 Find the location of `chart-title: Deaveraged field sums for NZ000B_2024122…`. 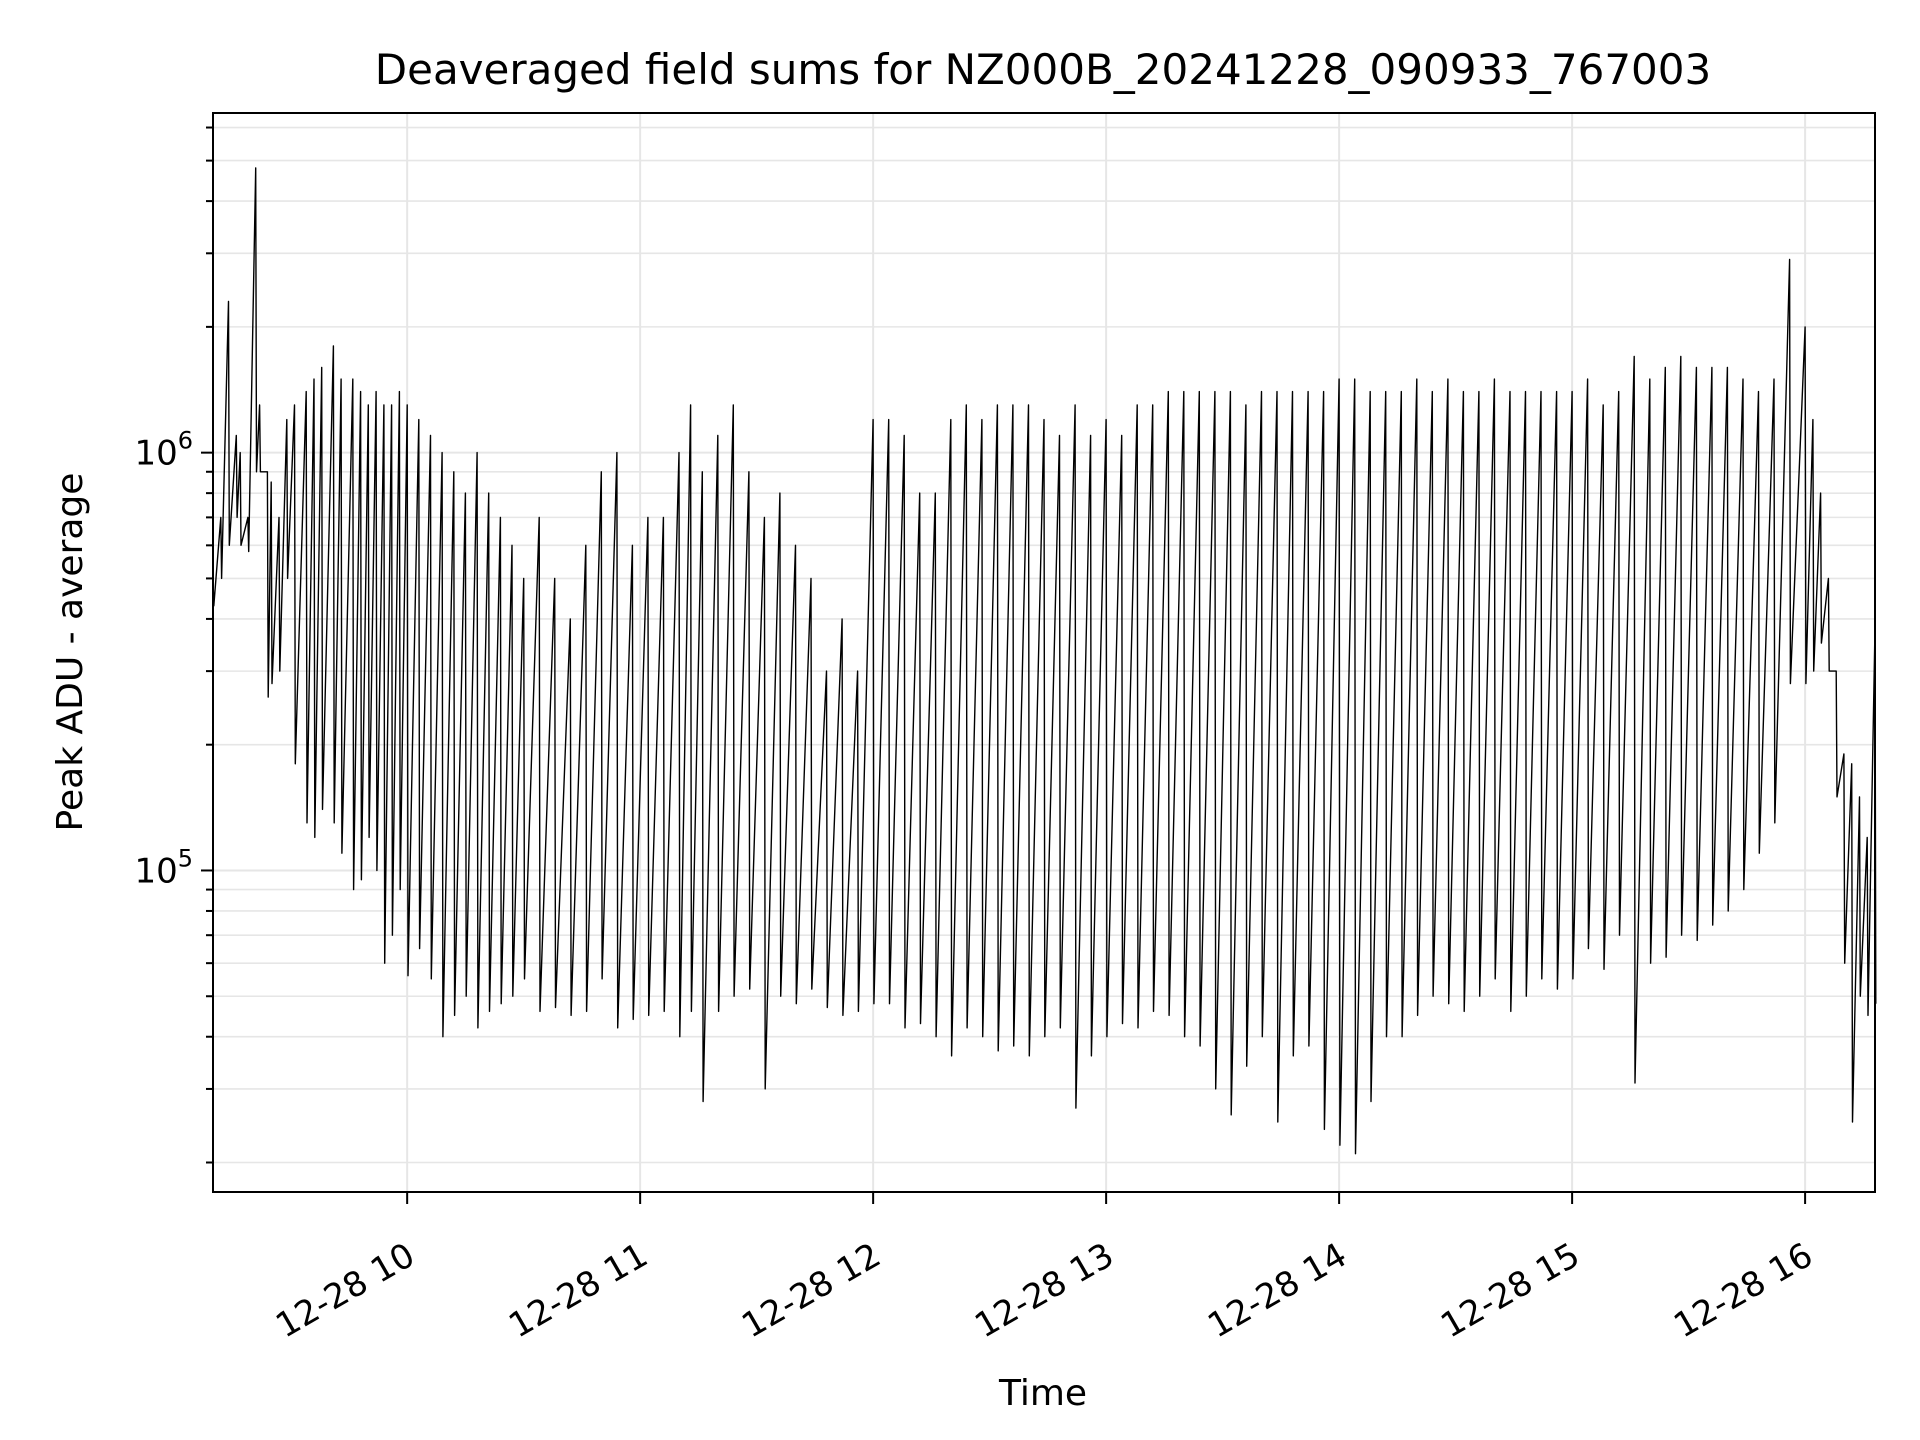

chart-title: Deaveraged field sums for NZ000B_2024122… is located at coordinates (1043, 69).